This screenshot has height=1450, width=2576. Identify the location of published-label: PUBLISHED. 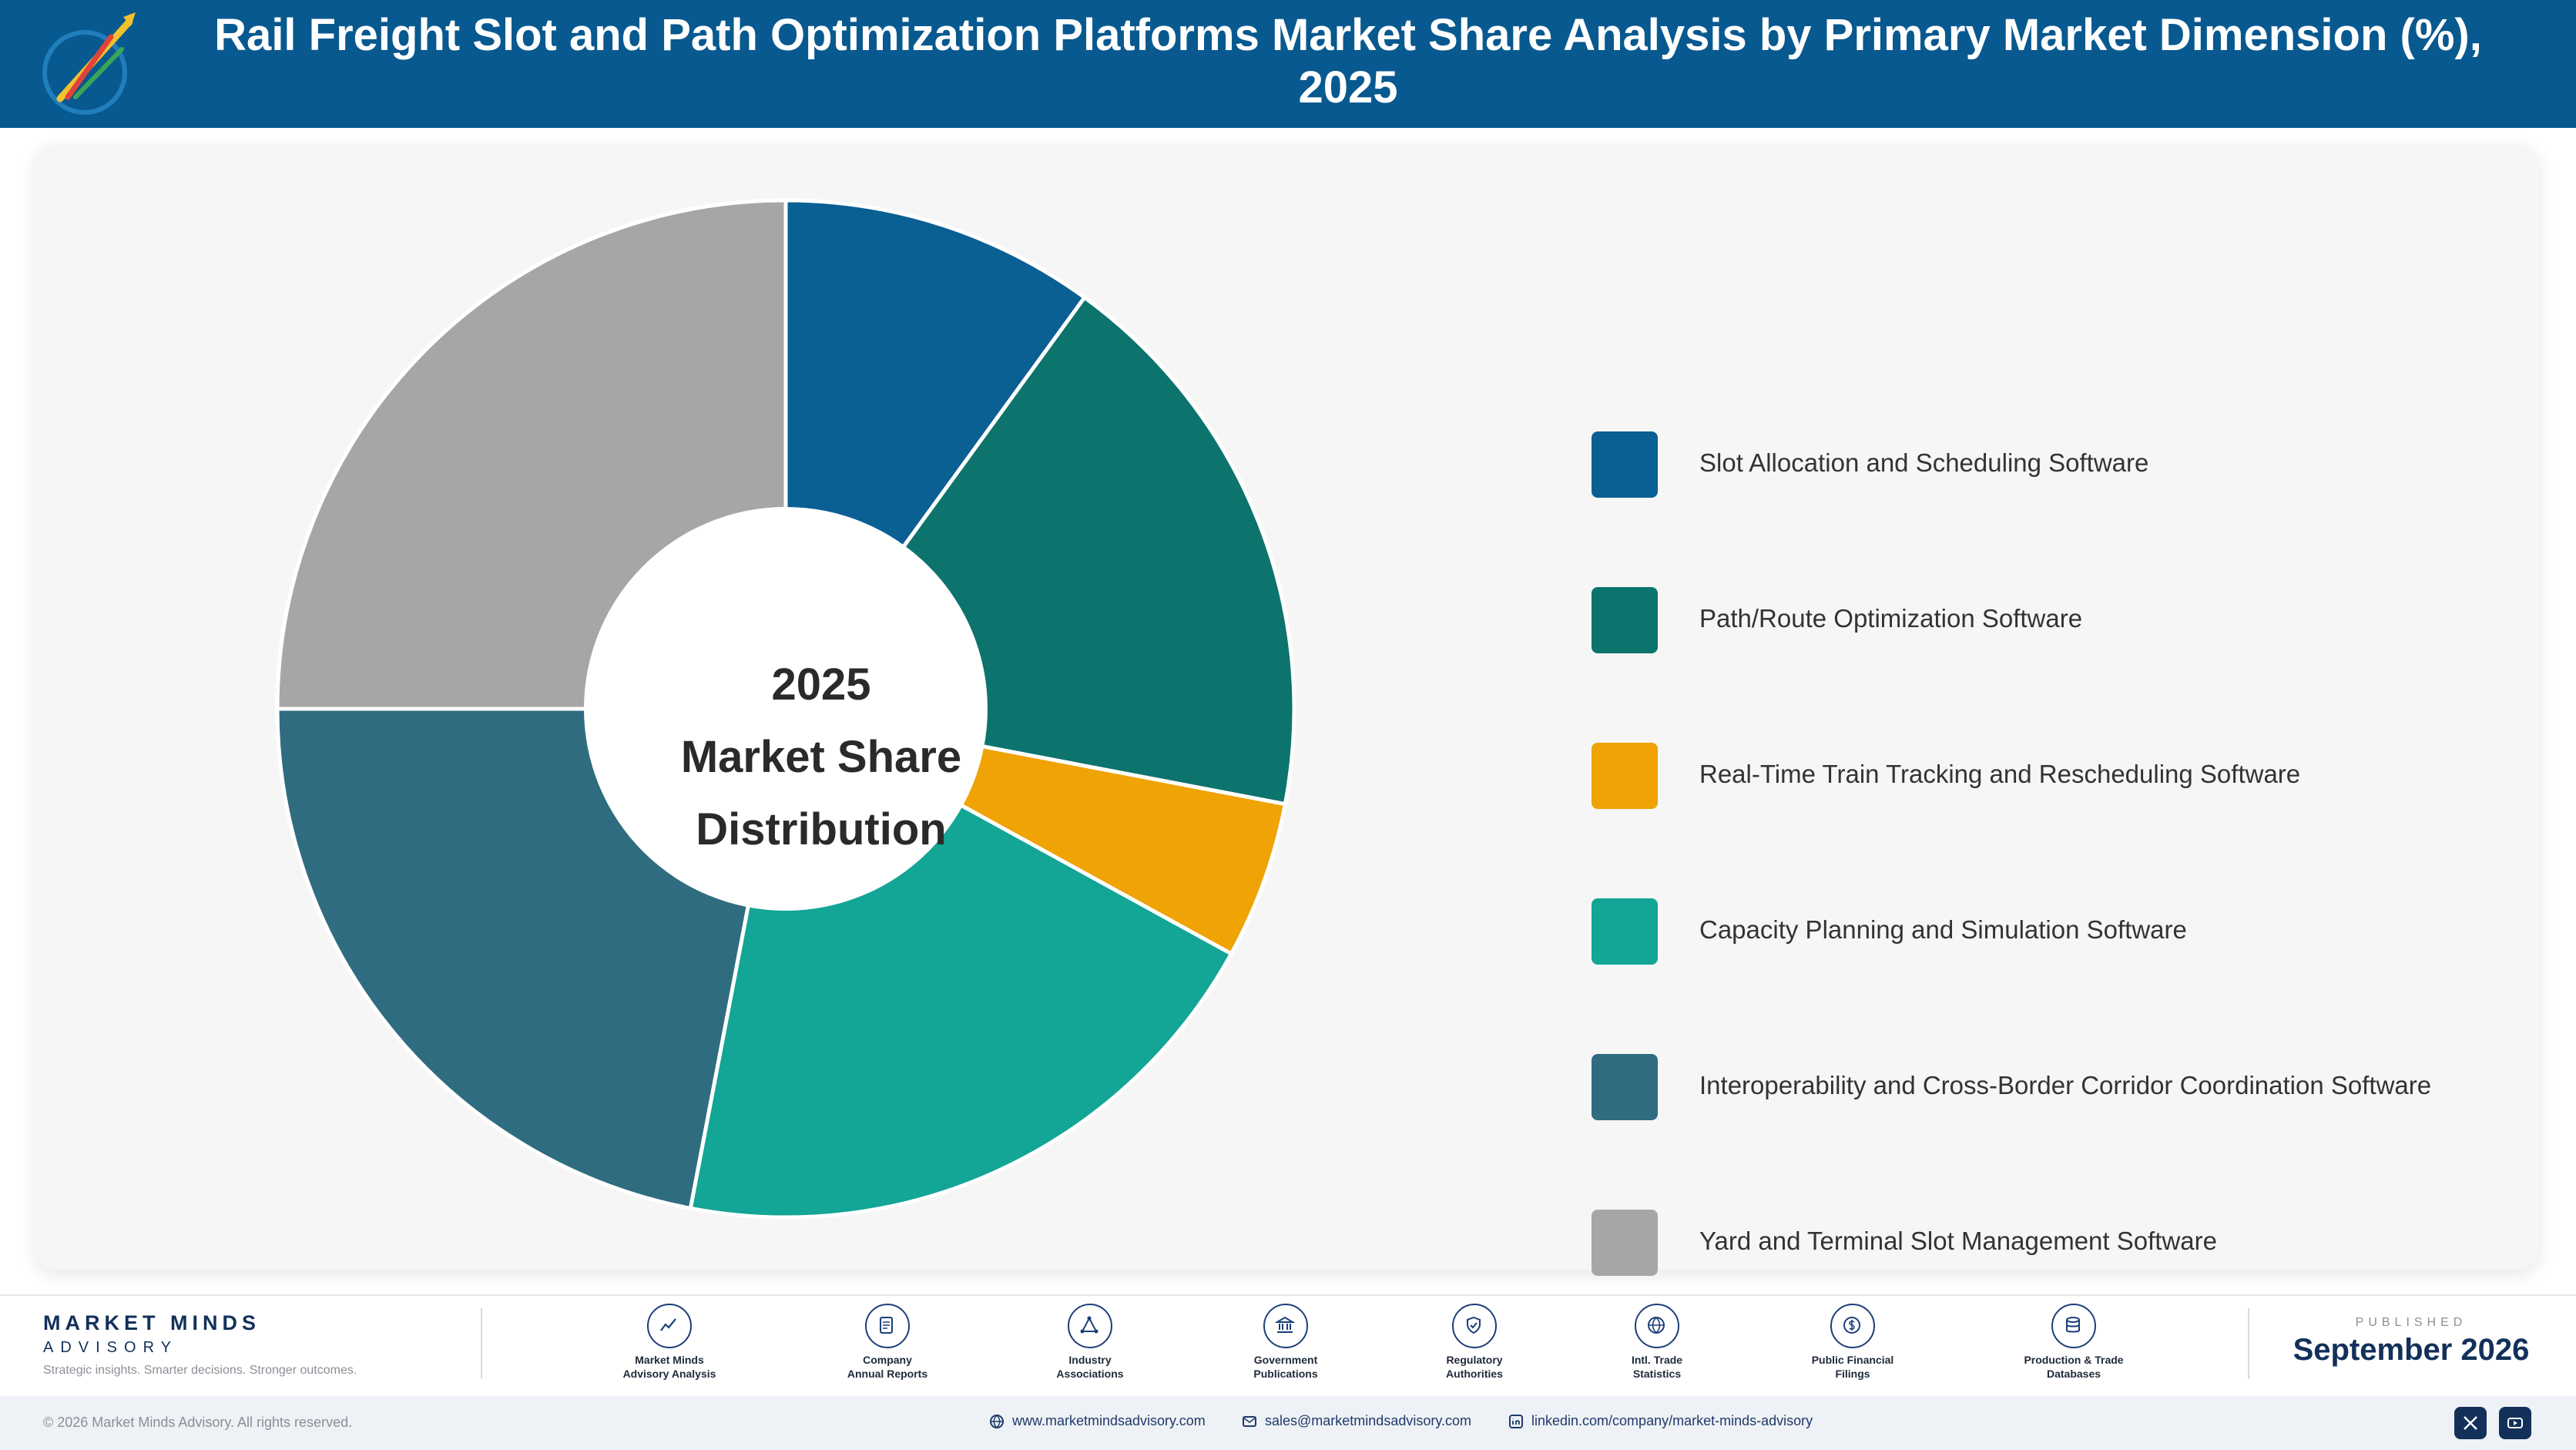
(2411, 1322).